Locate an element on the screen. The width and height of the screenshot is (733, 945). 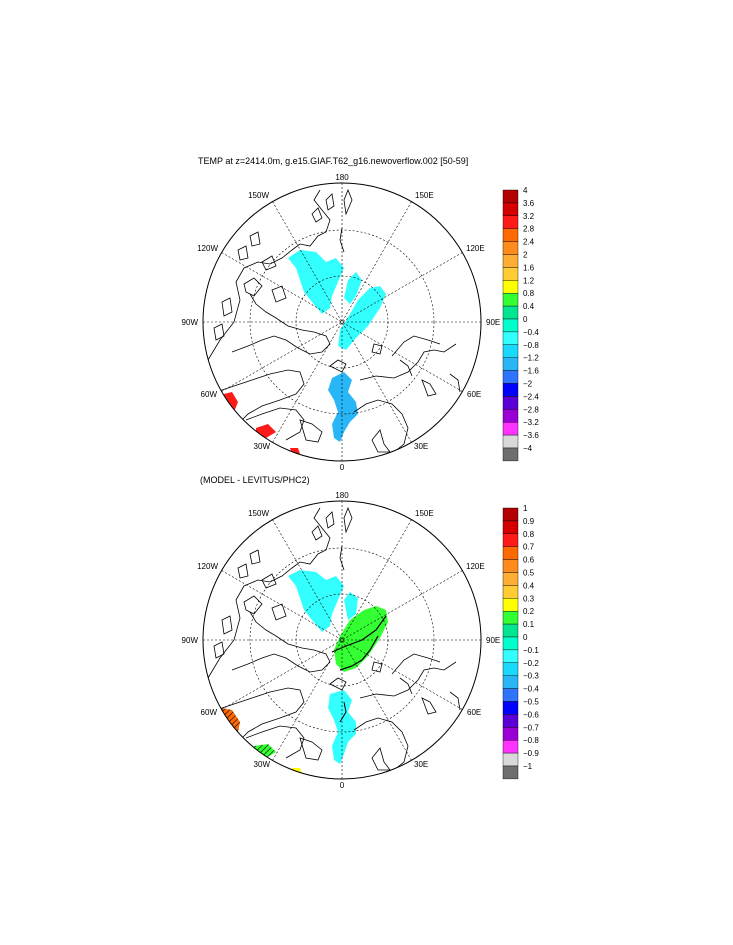
coastlines is located at coordinates (334, 638).